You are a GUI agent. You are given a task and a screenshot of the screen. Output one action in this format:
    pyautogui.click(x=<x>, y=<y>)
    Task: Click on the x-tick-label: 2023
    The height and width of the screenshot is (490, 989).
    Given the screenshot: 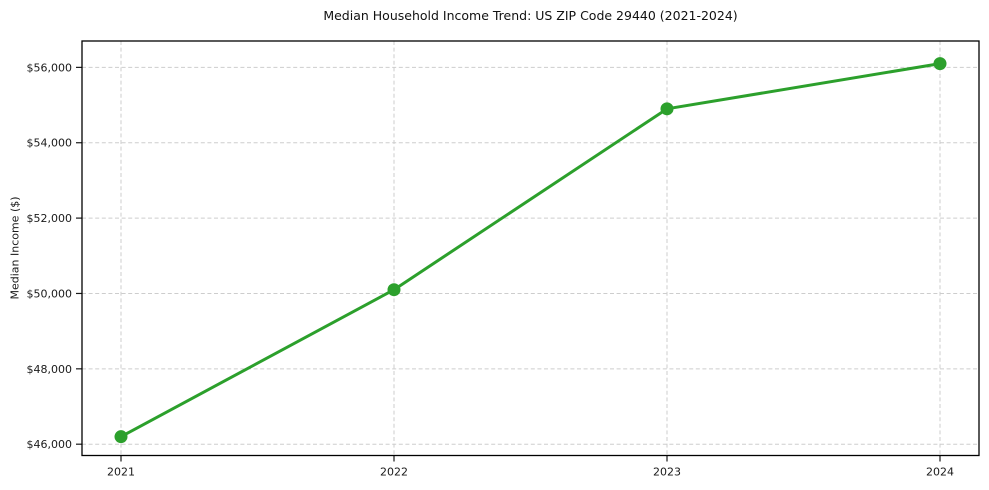 What is the action you would take?
    pyautogui.click(x=667, y=472)
    